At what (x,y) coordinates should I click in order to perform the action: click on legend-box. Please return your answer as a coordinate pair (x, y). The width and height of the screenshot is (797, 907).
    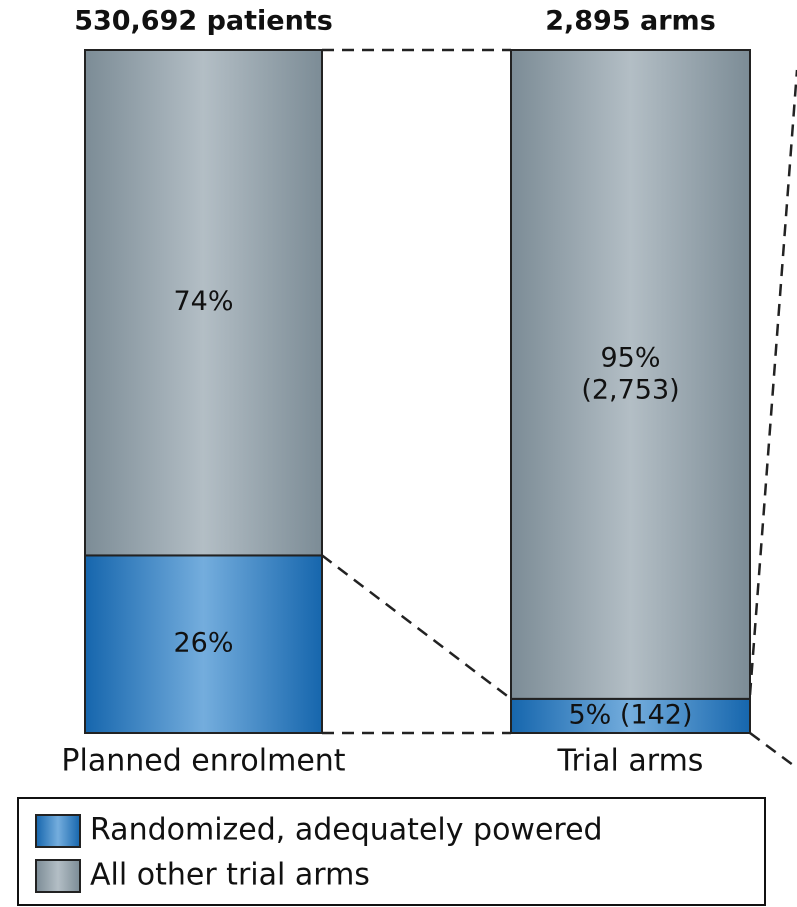
    Looking at the image, I should click on (391, 851).